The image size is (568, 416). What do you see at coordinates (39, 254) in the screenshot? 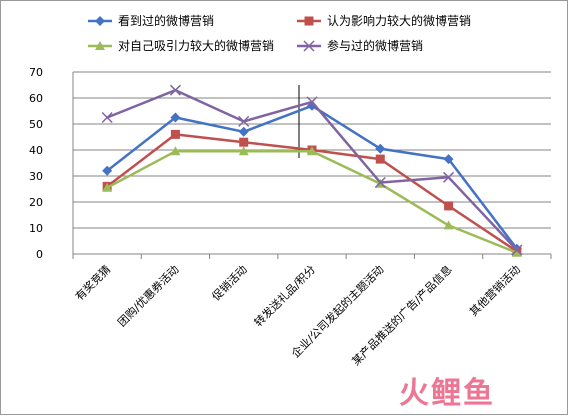
I see `y-tick-label: 0` at bounding box center [39, 254].